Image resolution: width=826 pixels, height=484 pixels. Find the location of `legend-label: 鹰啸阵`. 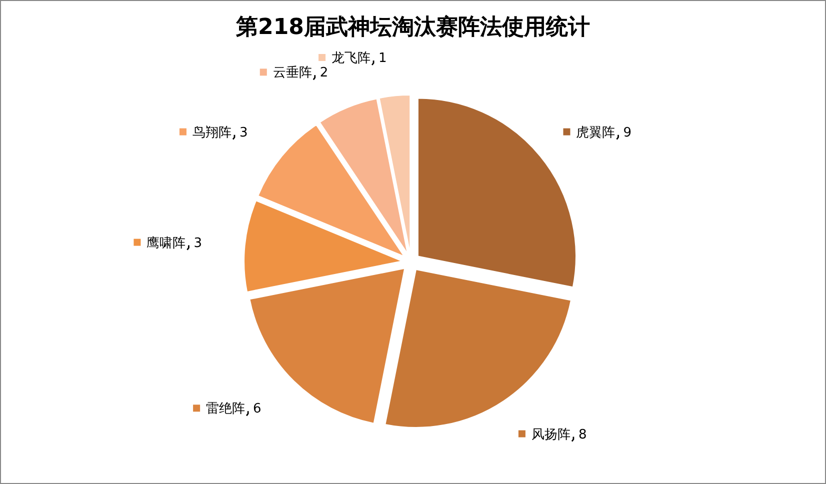

legend-label: 鹰啸阵 is located at coordinates (166, 243).